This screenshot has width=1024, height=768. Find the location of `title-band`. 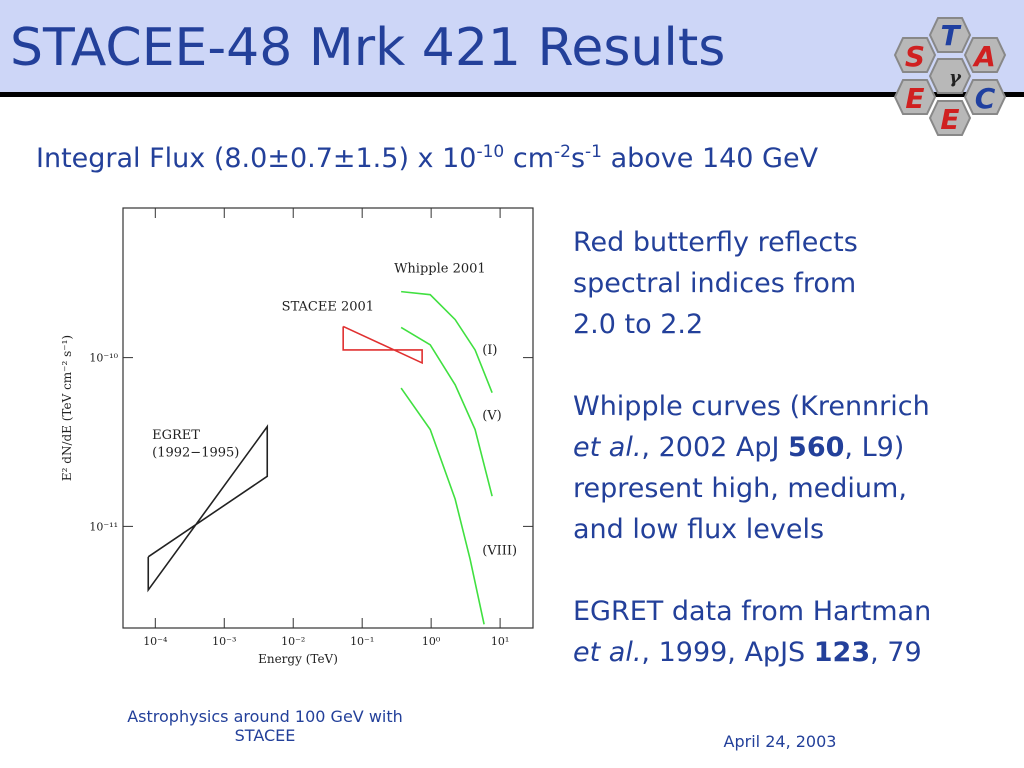

title-band is located at coordinates (512, 46).